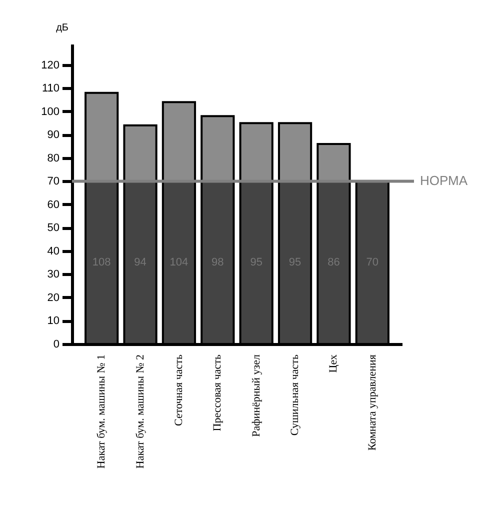 The height and width of the screenshot is (508, 477). I want to click on y-tick-label: 10, so click(53, 321).